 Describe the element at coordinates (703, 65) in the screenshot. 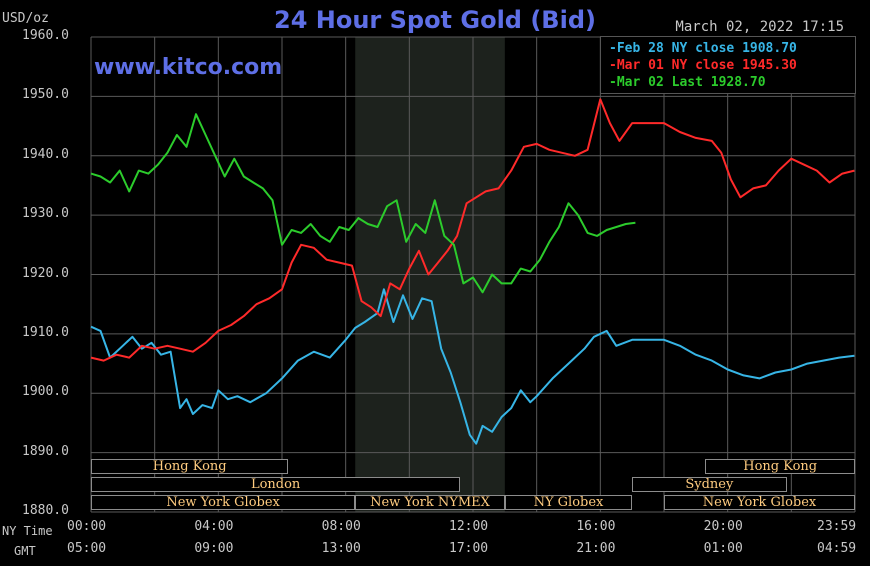

I see `legend-entry-mar01: -Mar 01 NY close 1945.30` at that location.